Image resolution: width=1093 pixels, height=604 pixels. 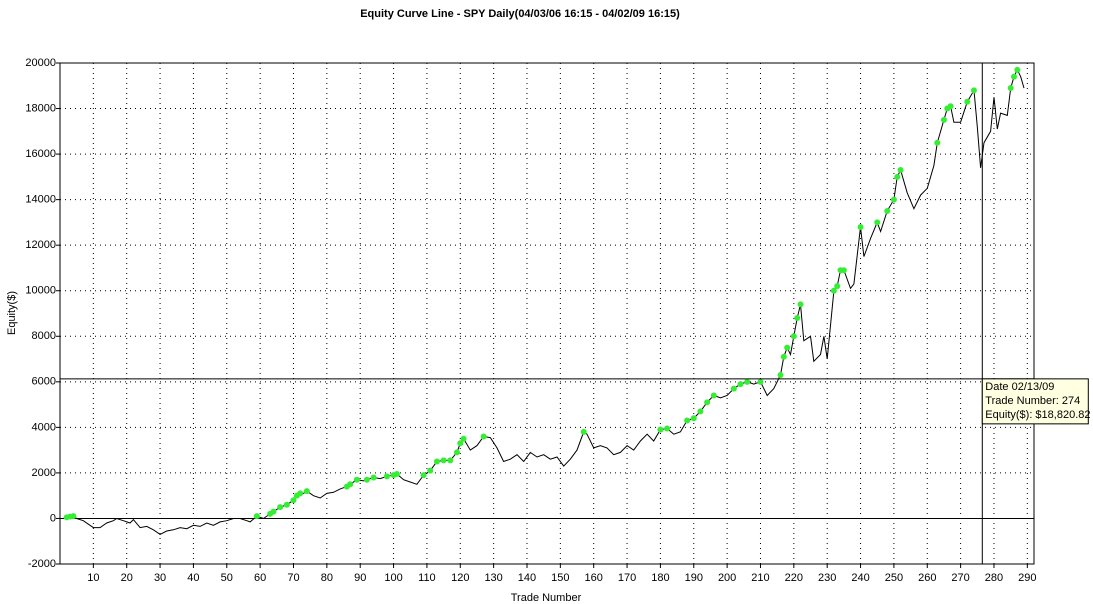 What do you see at coordinates (42, 564) in the screenshot?
I see `y-tick-label: -2000` at bounding box center [42, 564].